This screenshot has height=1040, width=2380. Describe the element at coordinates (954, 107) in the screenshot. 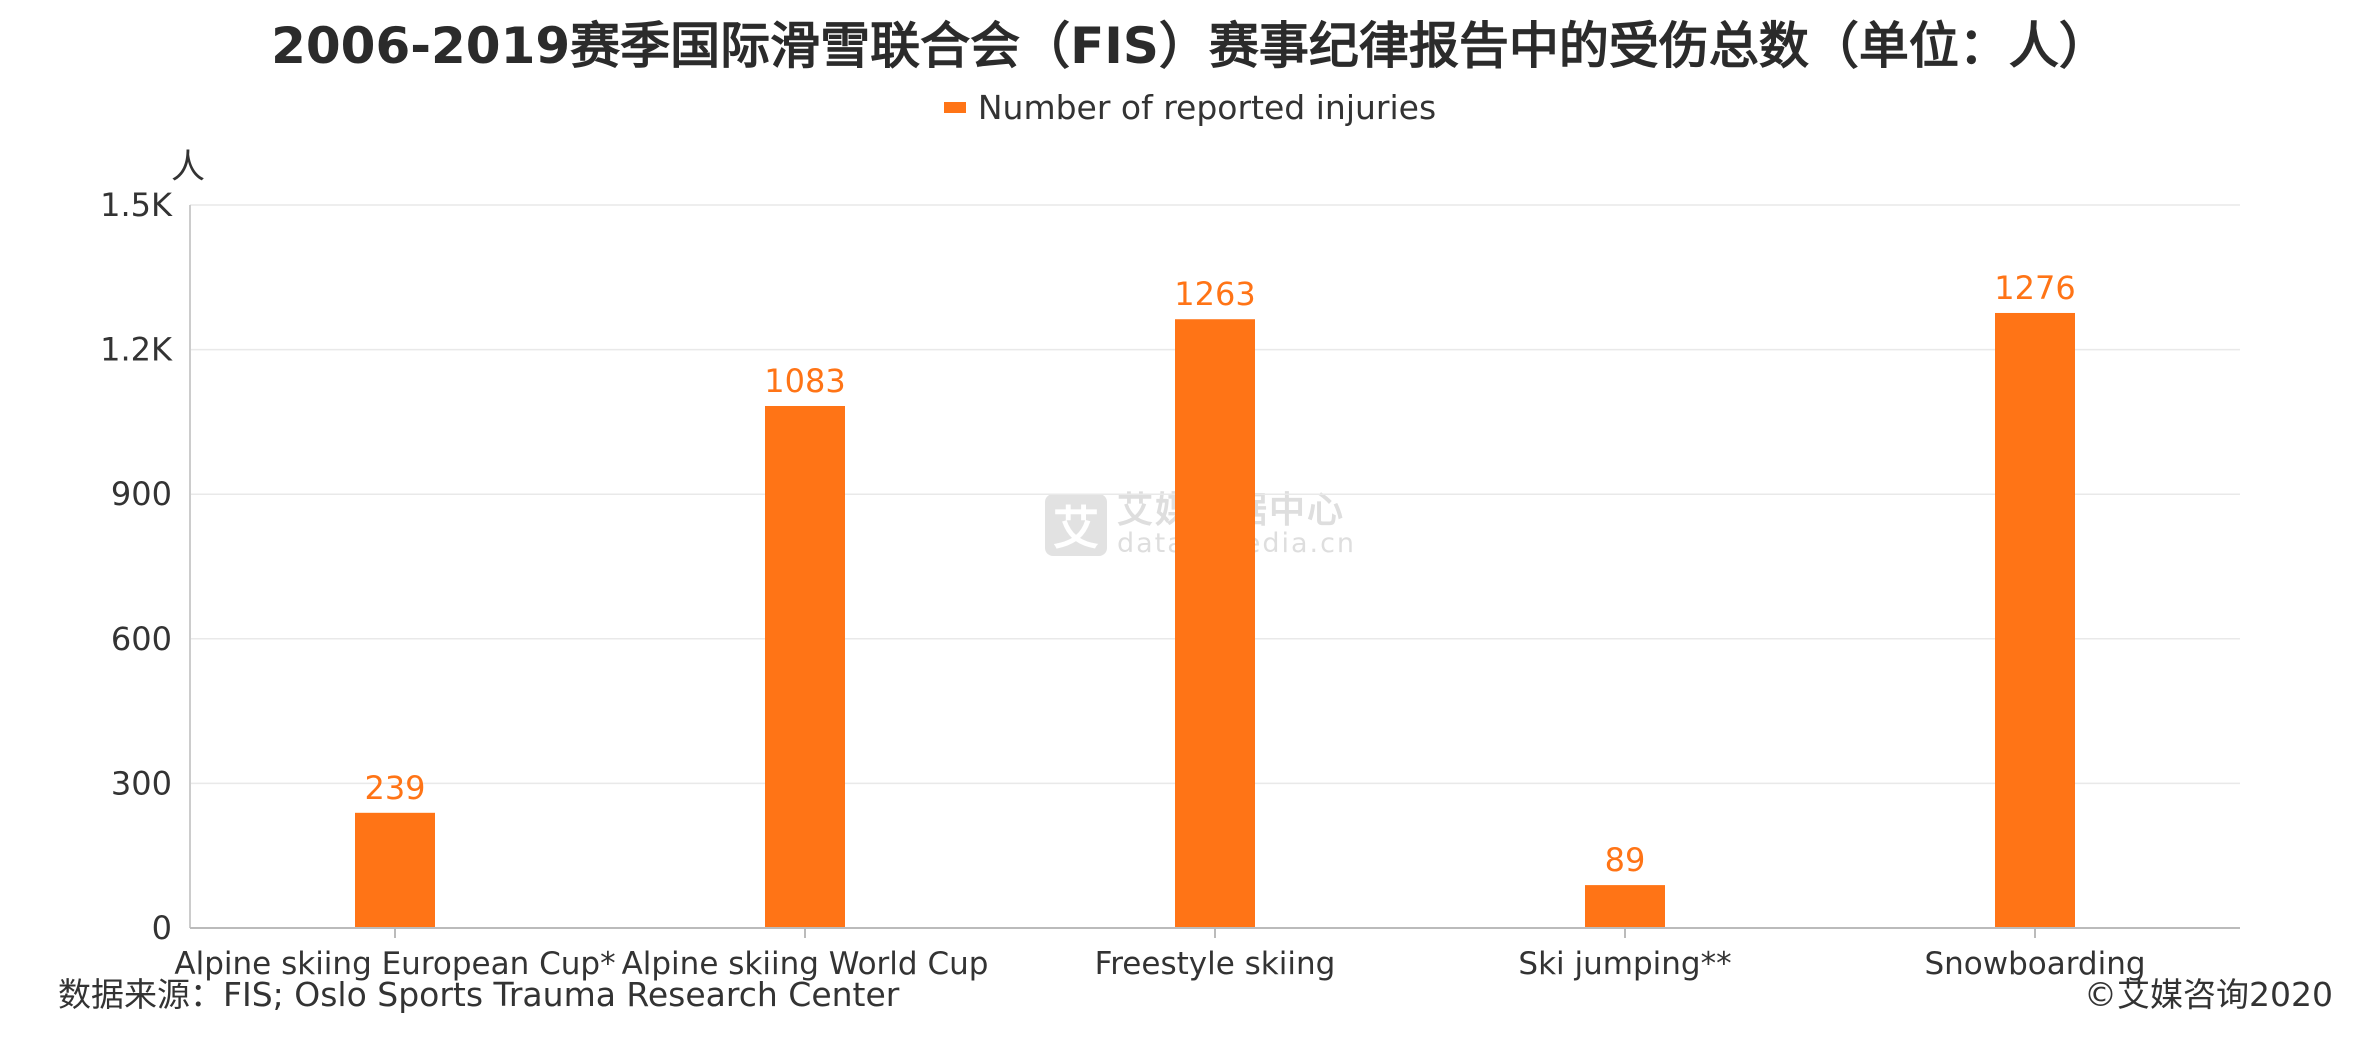

I see `legend-swatch` at that location.